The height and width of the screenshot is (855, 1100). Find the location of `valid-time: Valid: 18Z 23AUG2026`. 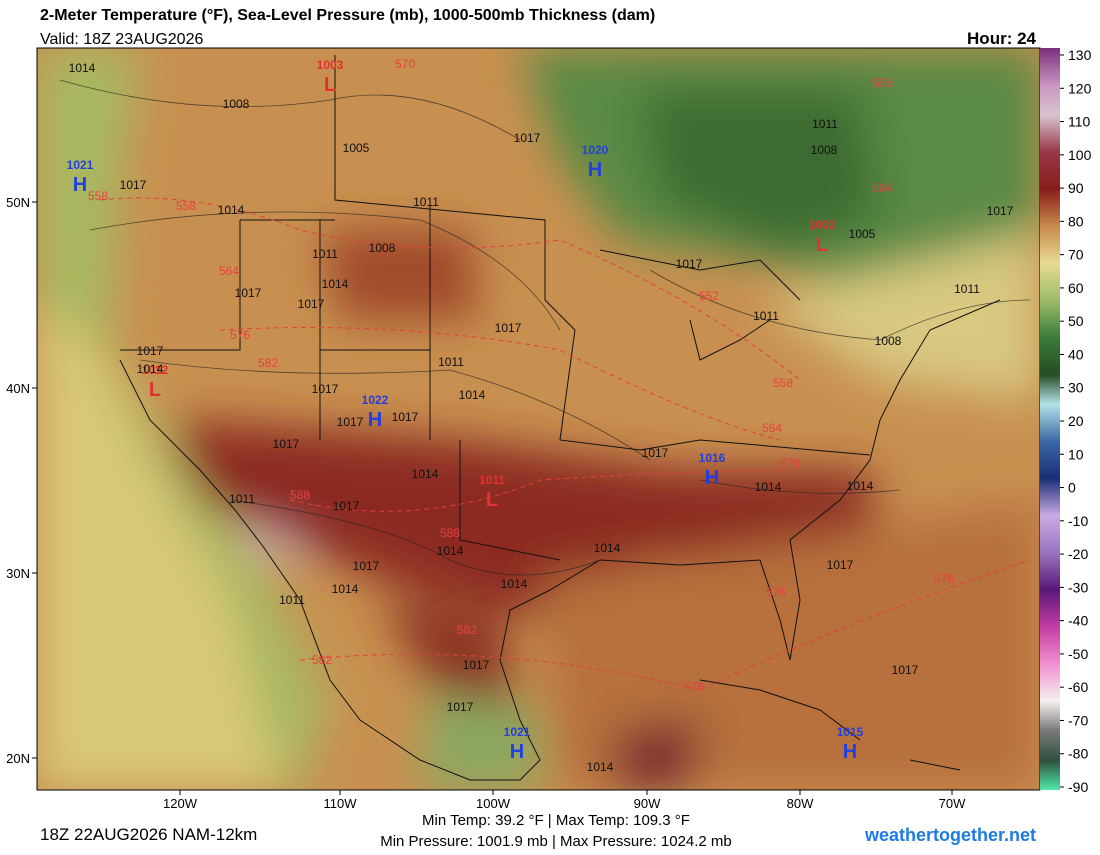

valid-time: Valid: 18Z 23AUG2026 is located at coordinates (121, 39).